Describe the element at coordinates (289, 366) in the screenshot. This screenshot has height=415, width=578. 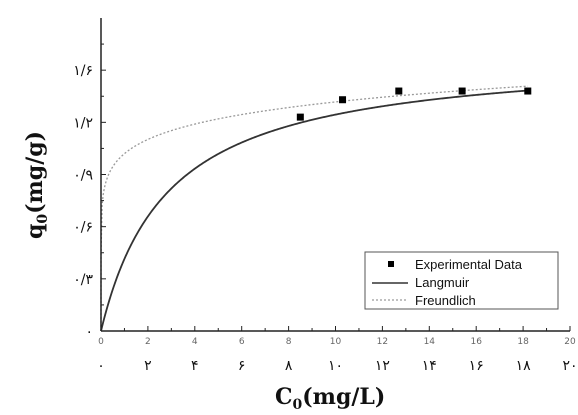
I see `x-tick-label: ۸` at that location.